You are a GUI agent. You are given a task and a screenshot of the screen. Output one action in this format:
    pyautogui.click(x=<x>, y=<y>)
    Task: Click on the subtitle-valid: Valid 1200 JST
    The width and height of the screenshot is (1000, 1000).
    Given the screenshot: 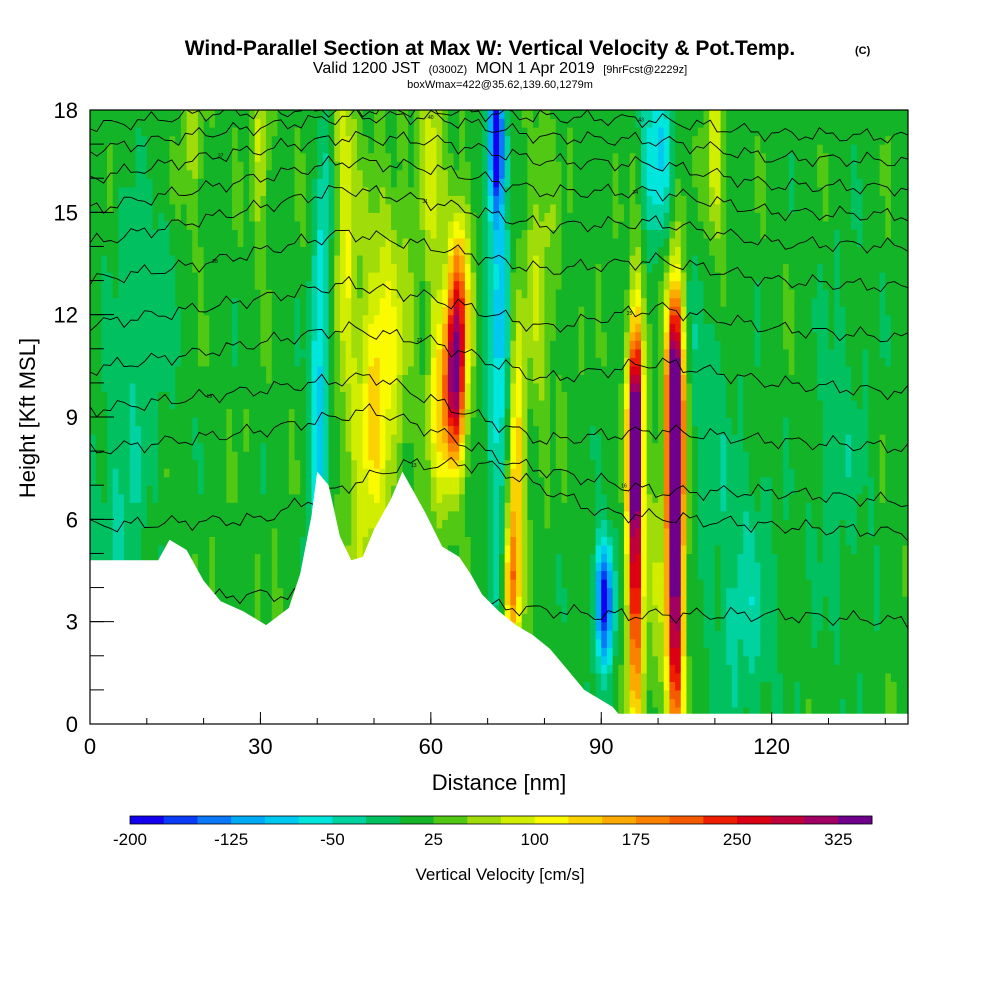 What is the action you would take?
    pyautogui.click(x=367, y=68)
    